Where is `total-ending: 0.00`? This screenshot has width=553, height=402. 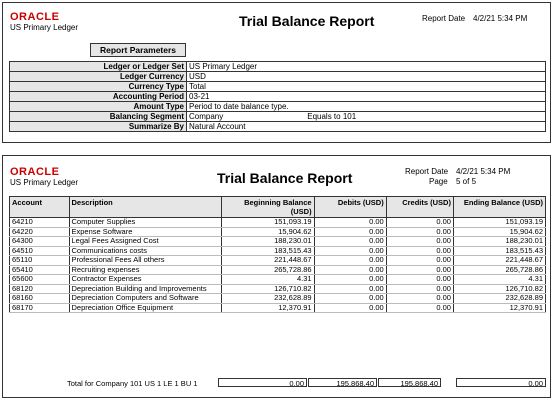
total-ending: 0.00 is located at coordinates (501, 383).